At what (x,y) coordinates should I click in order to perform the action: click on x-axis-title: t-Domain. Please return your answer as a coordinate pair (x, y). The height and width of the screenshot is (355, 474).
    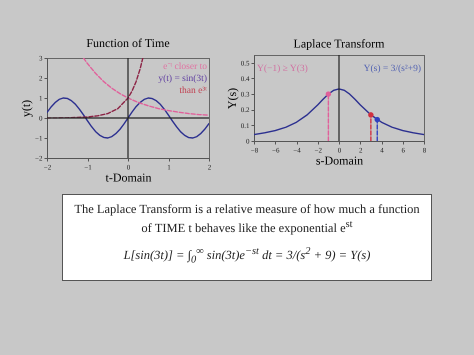
    Looking at the image, I should click on (129, 177).